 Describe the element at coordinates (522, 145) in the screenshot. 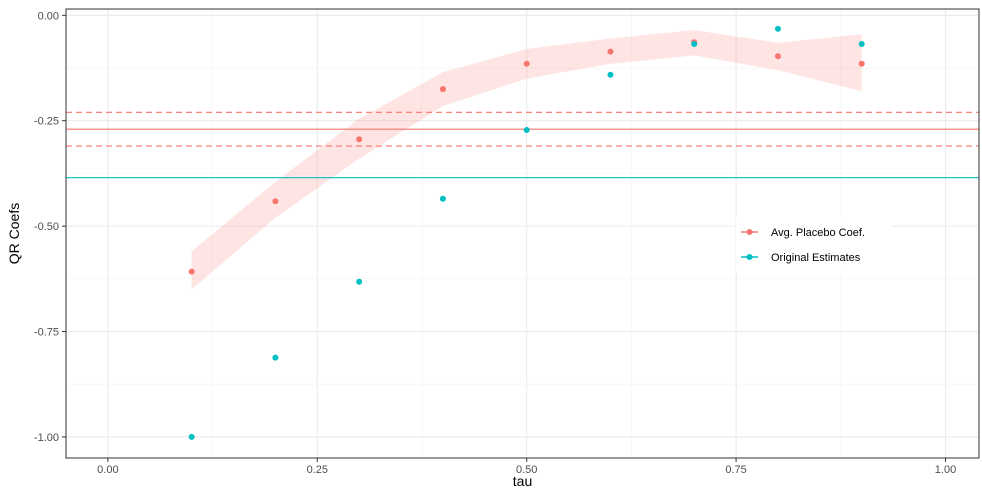

I see `reference-lines-layer` at that location.